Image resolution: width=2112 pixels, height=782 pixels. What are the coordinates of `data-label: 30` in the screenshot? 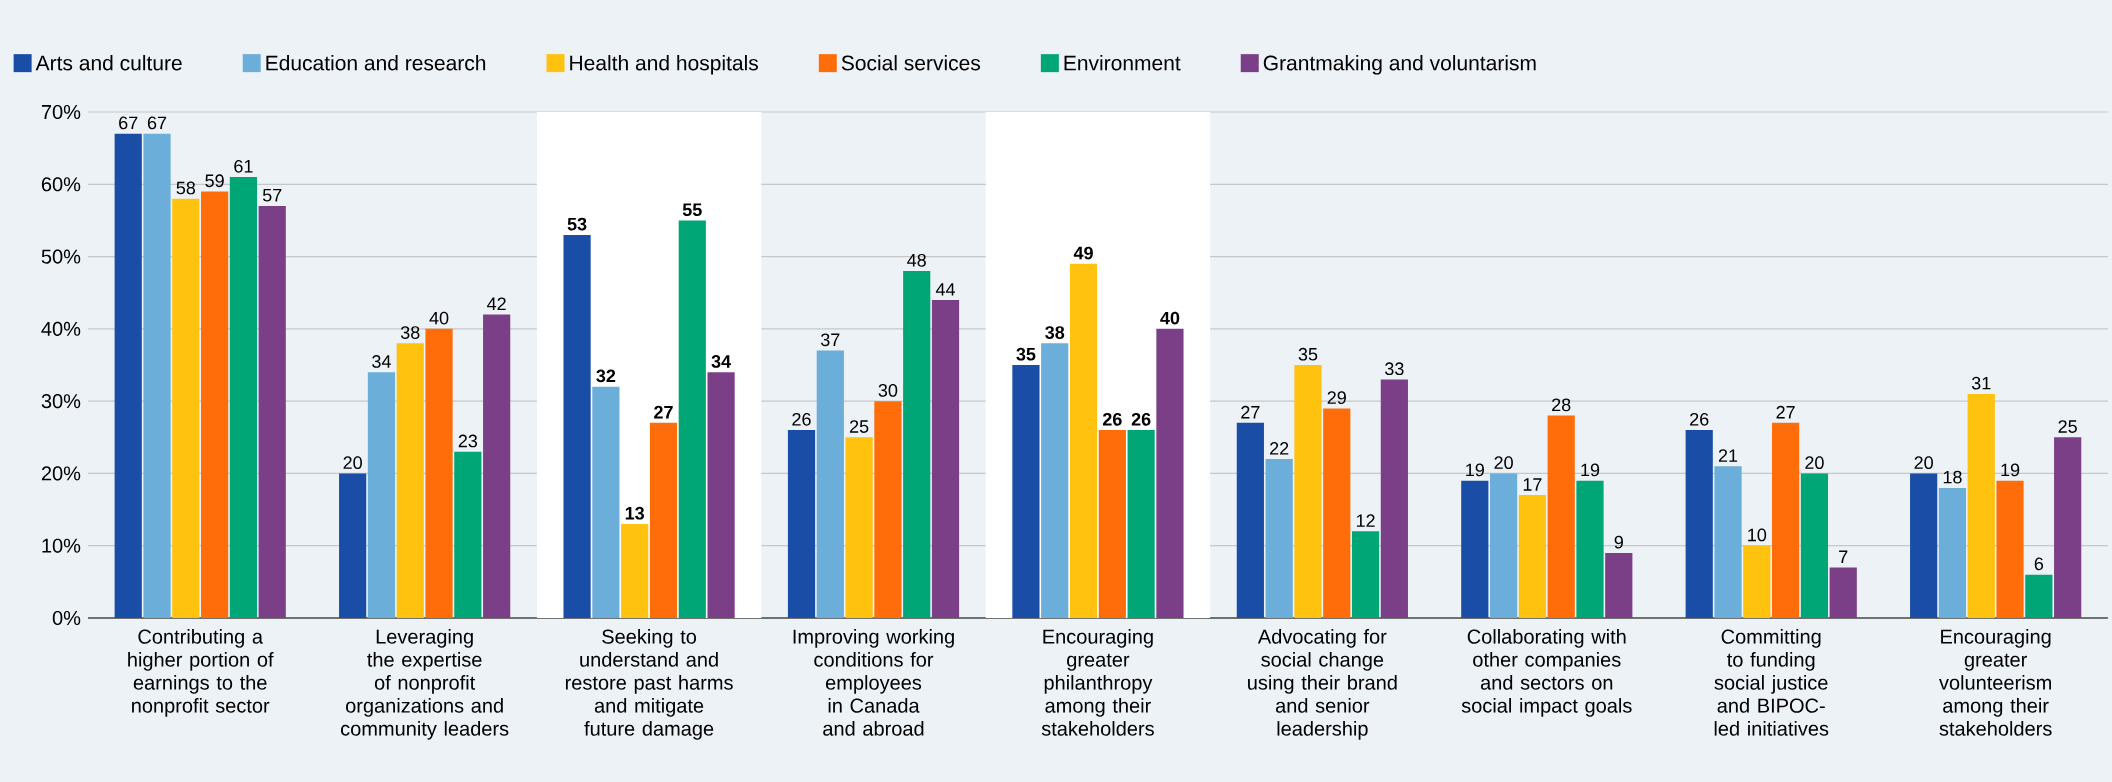 It's located at (888, 390).